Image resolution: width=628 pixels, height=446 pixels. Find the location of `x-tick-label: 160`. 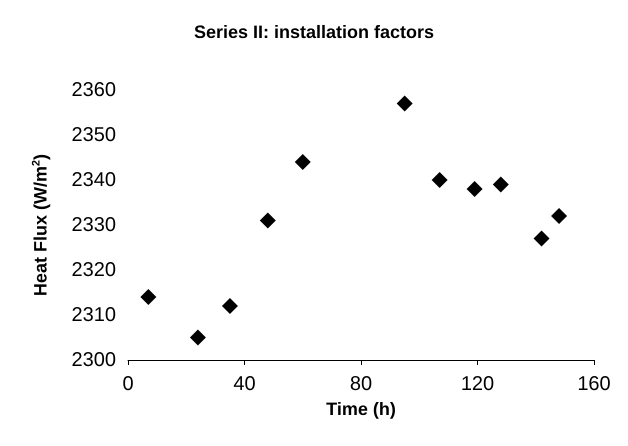

x-tick-label: 160 is located at coordinates (594, 384).